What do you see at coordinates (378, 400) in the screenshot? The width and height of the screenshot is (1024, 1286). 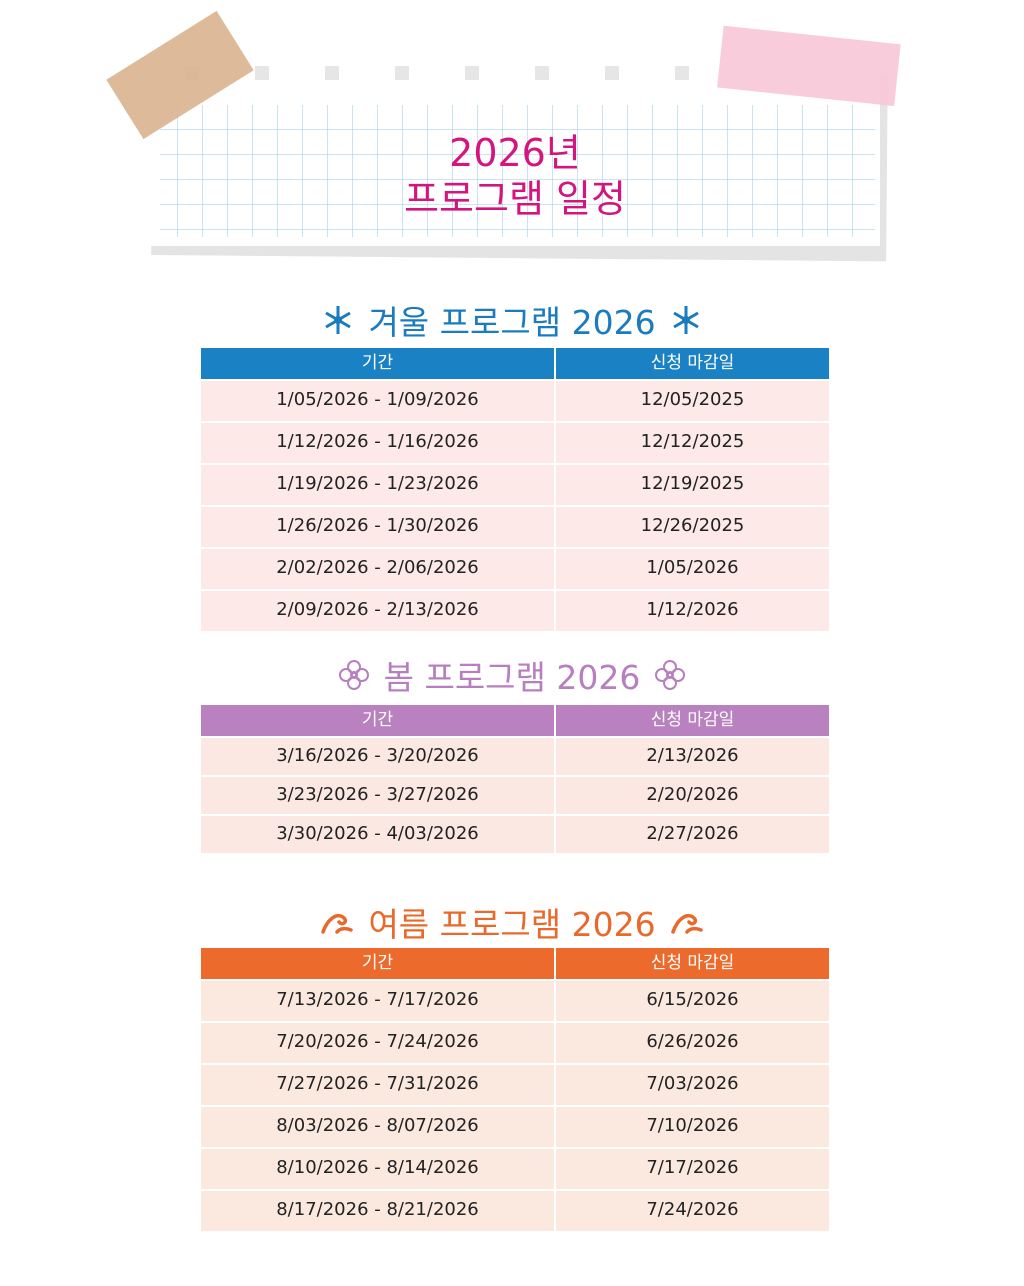 I see `table-cell: 1/05/2026 - 1/09/2026` at bounding box center [378, 400].